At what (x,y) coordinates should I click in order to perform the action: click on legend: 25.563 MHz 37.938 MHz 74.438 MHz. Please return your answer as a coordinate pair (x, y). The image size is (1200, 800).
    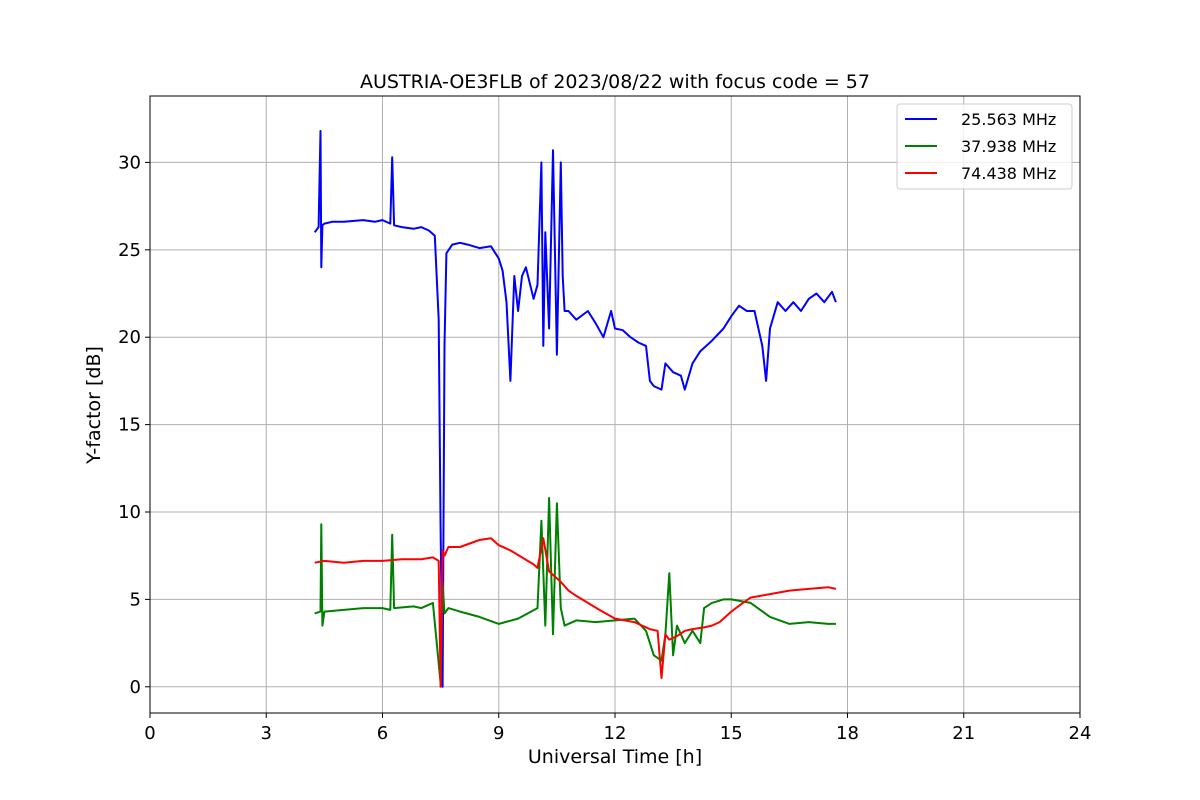
    Looking at the image, I should click on (984, 146).